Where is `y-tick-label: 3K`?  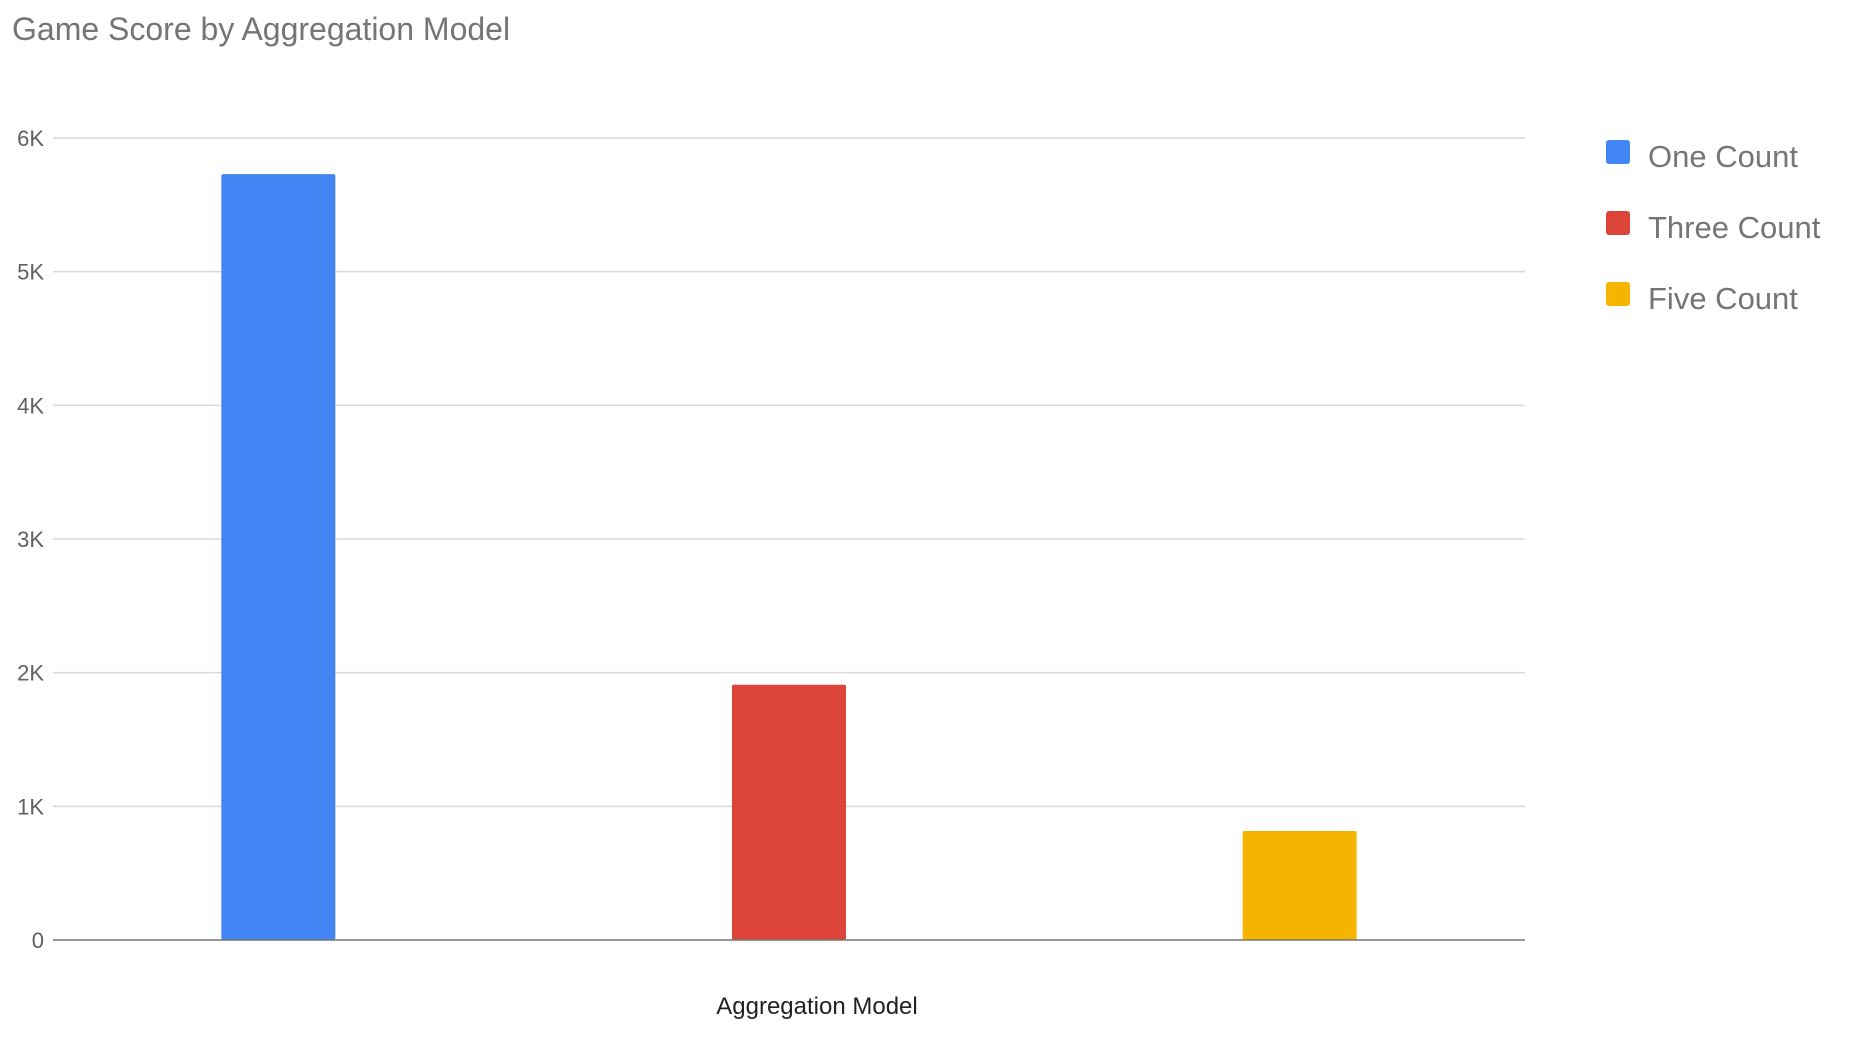 y-tick-label: 3K is located at coordinates (30, 539).